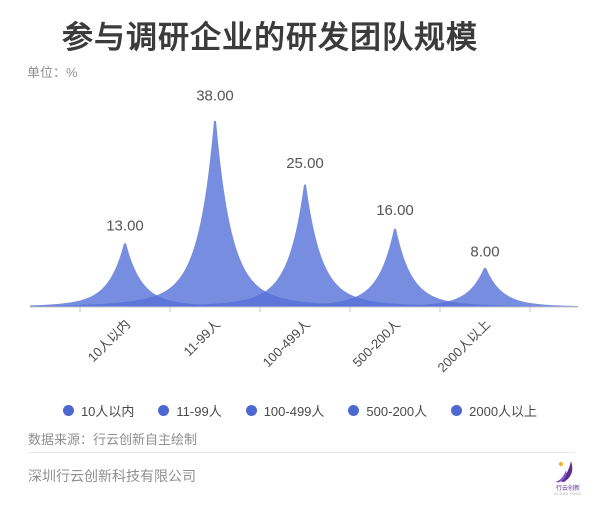 The width and height of the screenshot is (600, 510). I want to click on legend: 10人以内 11-99人 100-499人 500-200人 2000人以上, so click(300, 410).